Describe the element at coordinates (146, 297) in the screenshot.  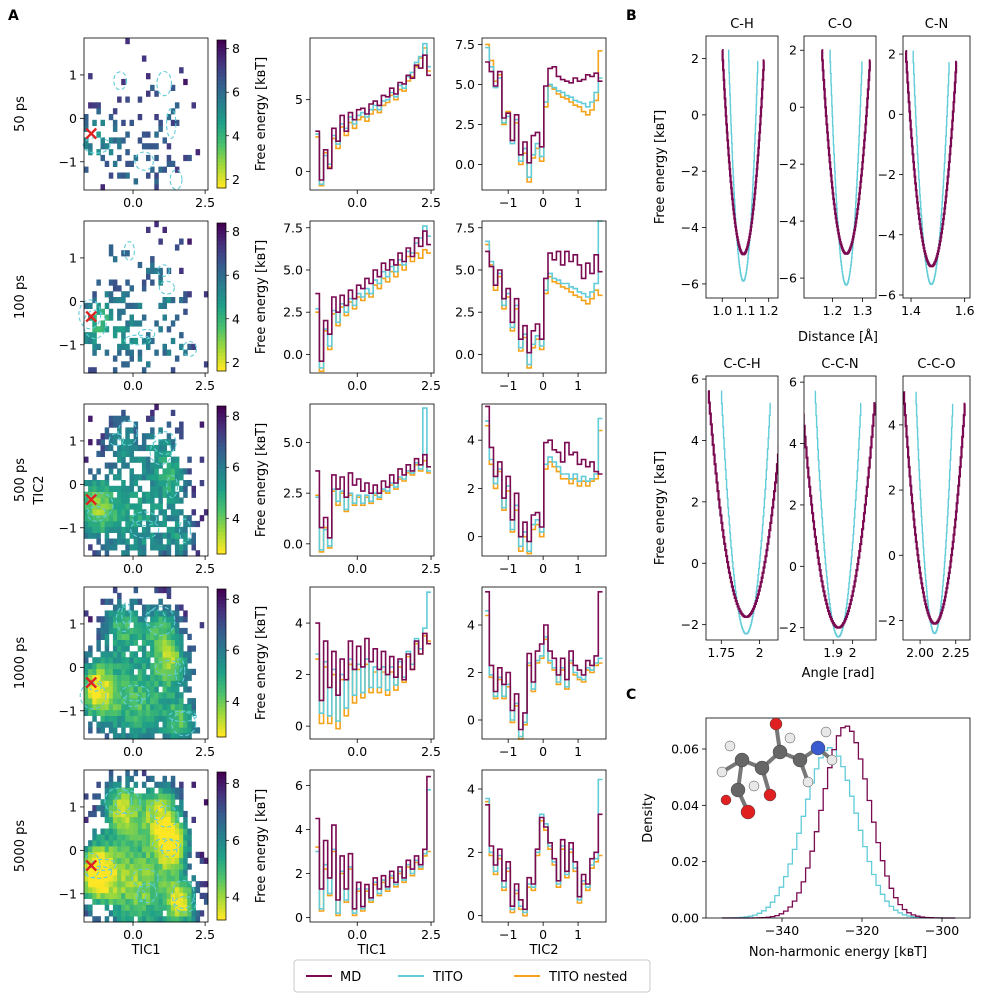
I see `heatmap-frame` at that location.